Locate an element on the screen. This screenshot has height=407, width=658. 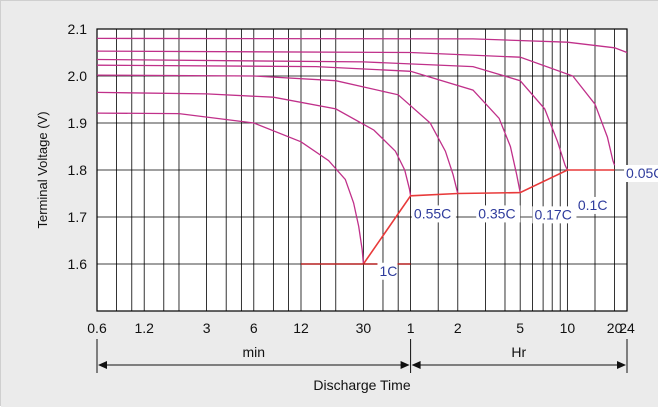
series-label: 0.55C is located at coordinates (432, 213).